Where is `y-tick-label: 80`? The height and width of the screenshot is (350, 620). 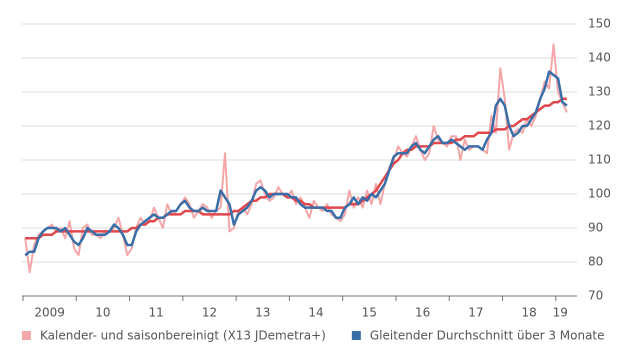
y-tick-label: 80 is located at coordinates (595, 262).